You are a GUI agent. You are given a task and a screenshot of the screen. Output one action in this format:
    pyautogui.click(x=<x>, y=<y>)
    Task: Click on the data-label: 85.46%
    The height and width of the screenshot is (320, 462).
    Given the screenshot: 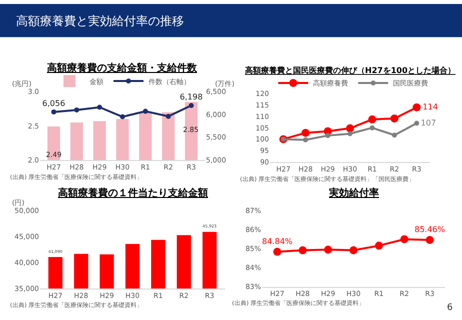 What is the action you would take?
    pyautogui.click(x=430, y=229)
    